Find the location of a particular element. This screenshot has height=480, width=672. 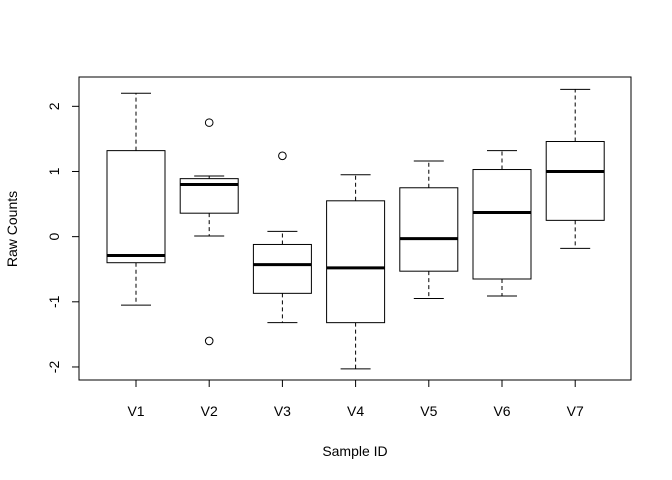

x-tick-label: V4 is located at coordinates (355, 411).